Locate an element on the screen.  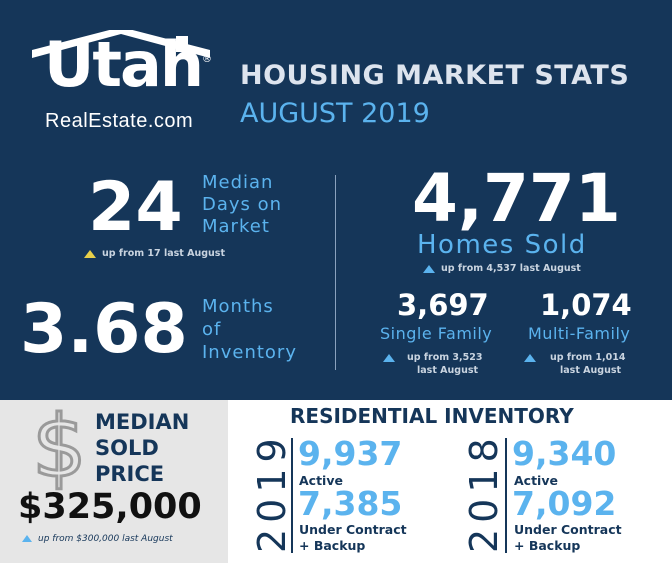
days-on-market-value: 24 is located at coordinates (135, 207).